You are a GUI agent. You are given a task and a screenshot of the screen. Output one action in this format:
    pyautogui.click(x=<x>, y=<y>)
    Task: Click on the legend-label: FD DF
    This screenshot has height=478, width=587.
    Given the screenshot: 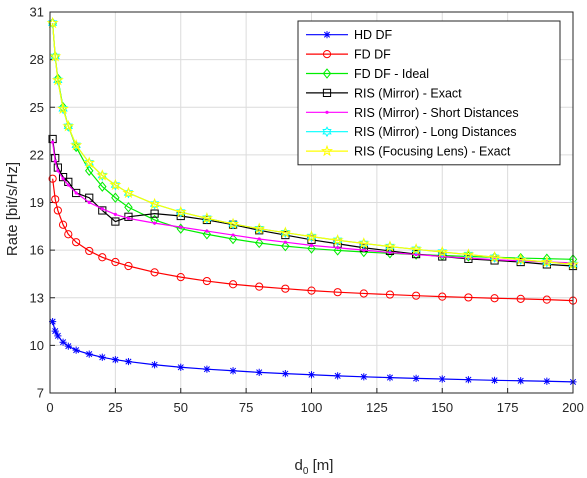 What is the action you would take?
    pyautogui.click(x=372, y=55)
    